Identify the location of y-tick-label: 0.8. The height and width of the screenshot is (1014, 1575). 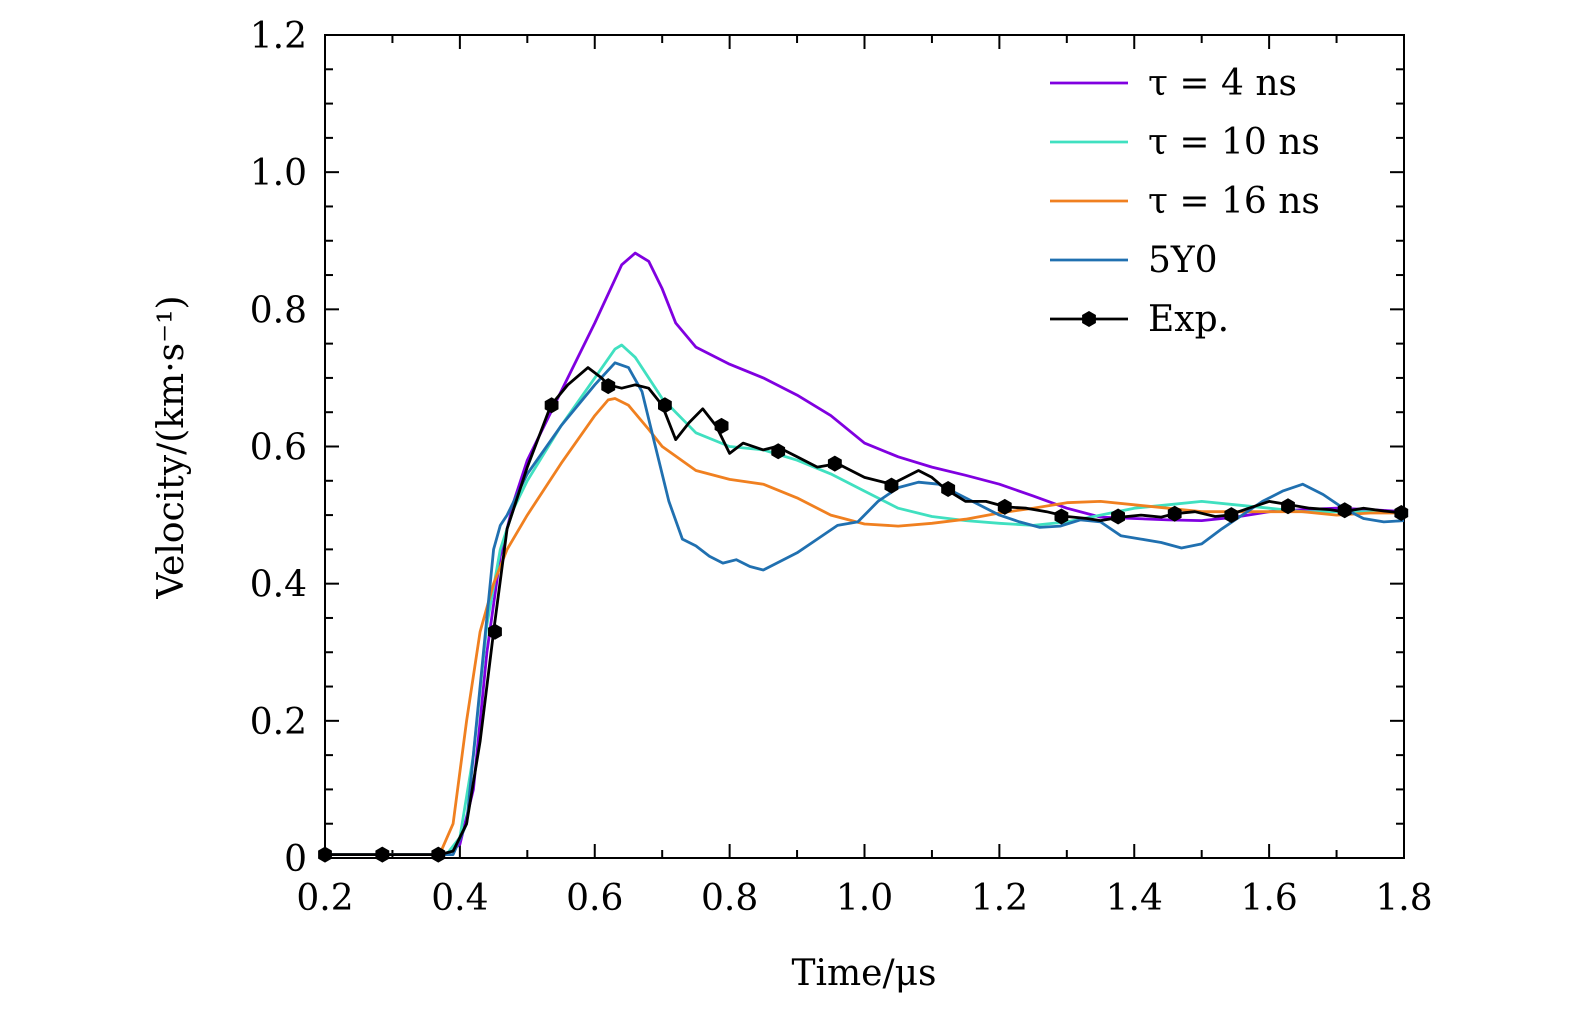
(278, 310).